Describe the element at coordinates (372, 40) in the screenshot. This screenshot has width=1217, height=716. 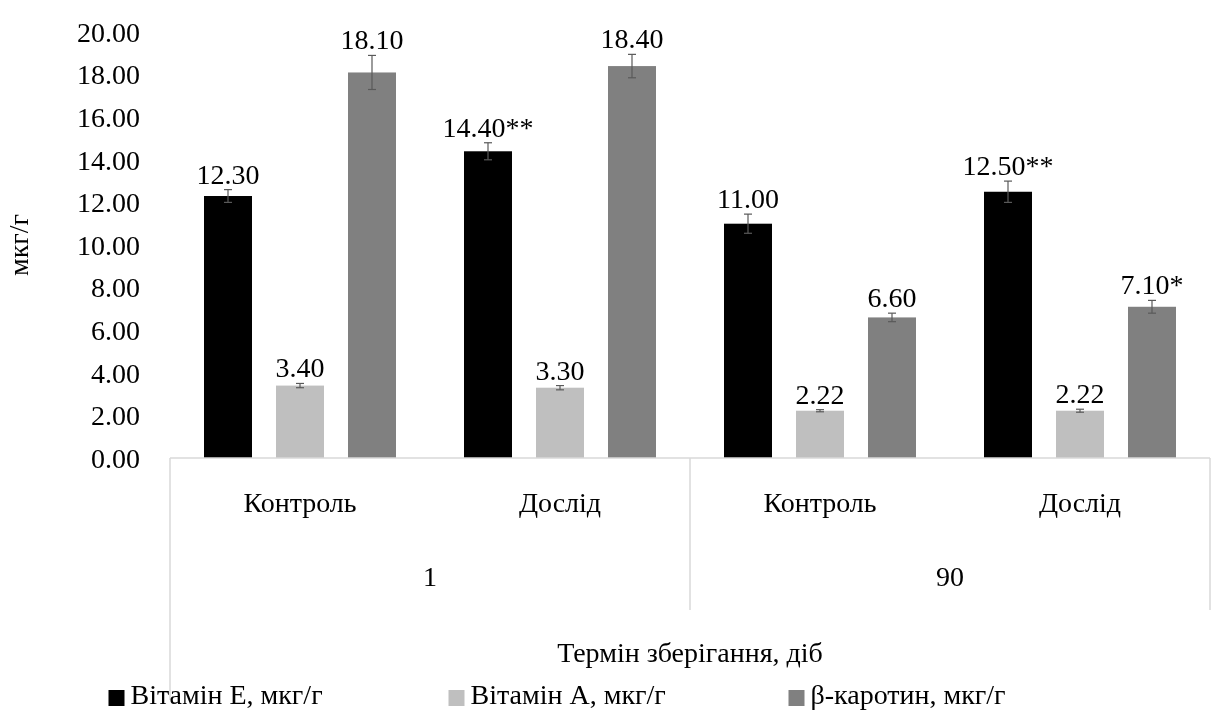
I see `data-label: 18.10` at that location.